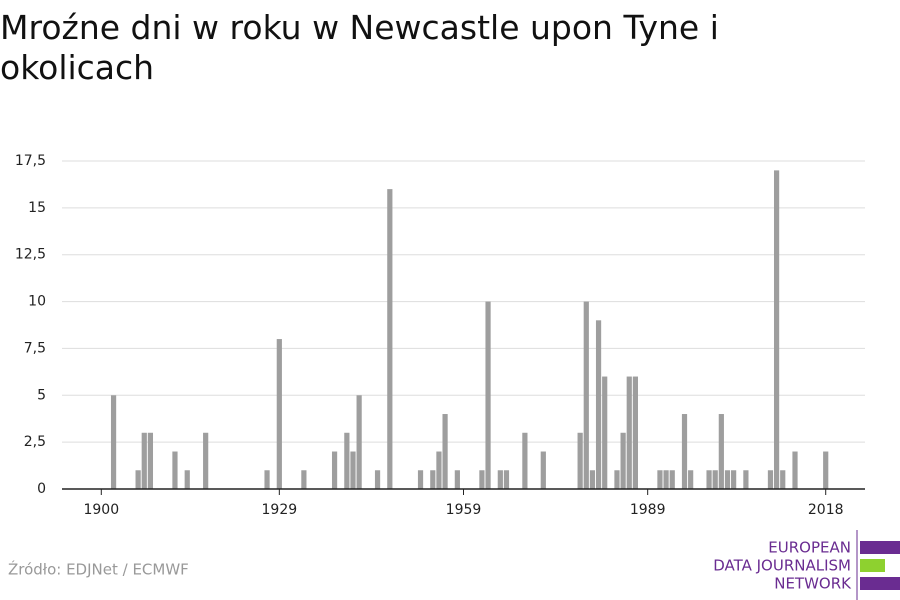 This screenshot has height=600, width=900. Describe the element at coordinates (280, 510) in the screenshot. I see `x-tick-label: 1929` at that location.